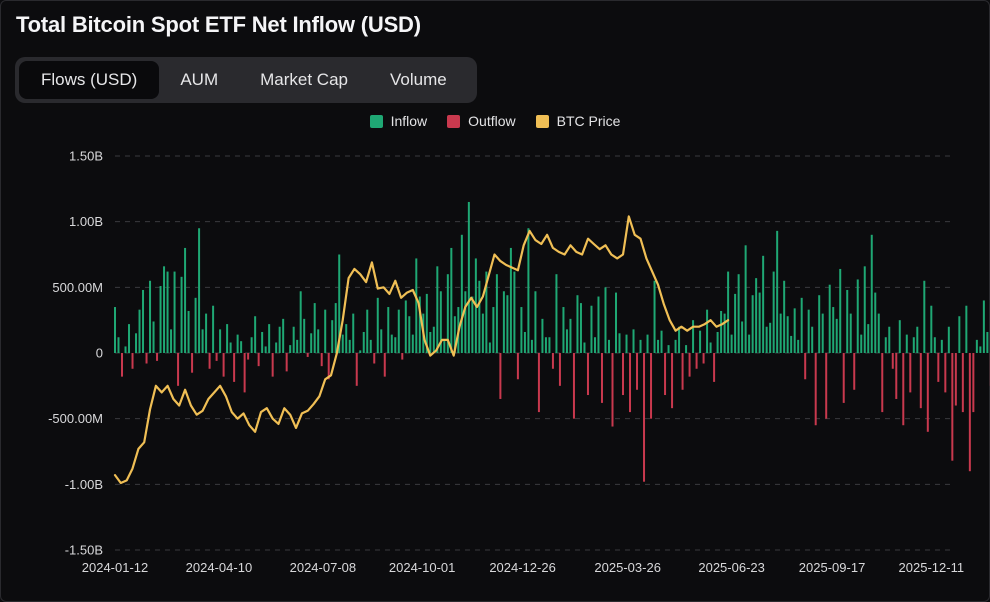 Image resolution: width=990 pixels, height=602 pixels. What do you see at coordinates (627, 567) in the screenshot?
I see `x-tick-label: 2025-03-26` at bounding box center [627, 567].